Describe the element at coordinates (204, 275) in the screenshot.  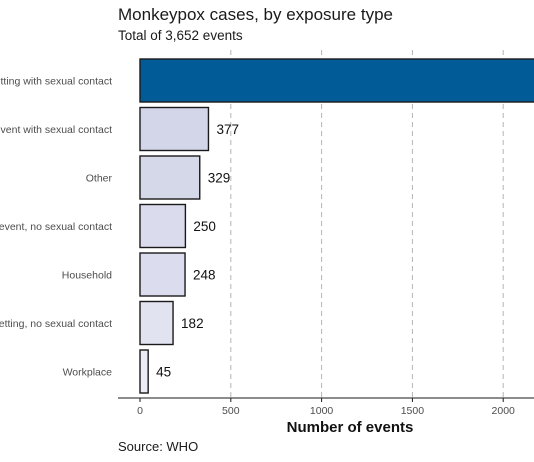
I see `value-label-5: 248` at that location.